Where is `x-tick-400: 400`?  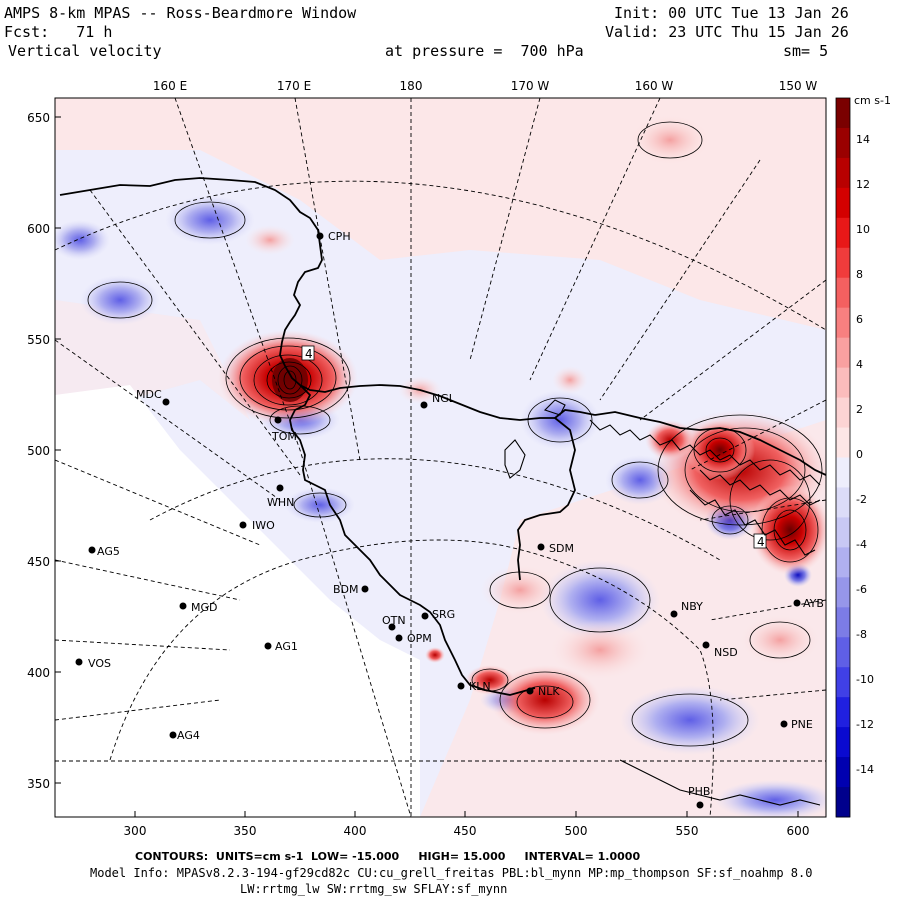 x-tick-400: 400 is located at coordinates (355, 831).